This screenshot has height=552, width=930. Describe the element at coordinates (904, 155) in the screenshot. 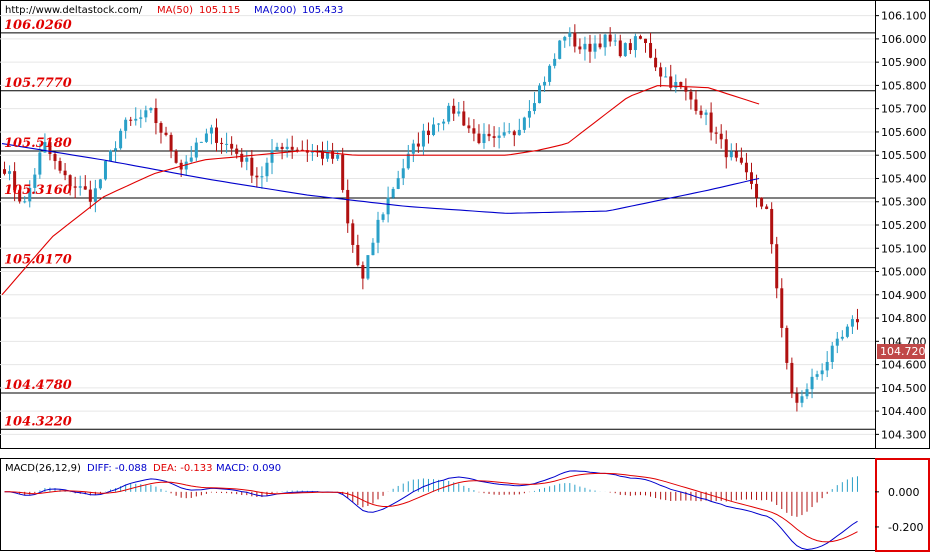

I see `price-tick-label: 105.500` at that location.